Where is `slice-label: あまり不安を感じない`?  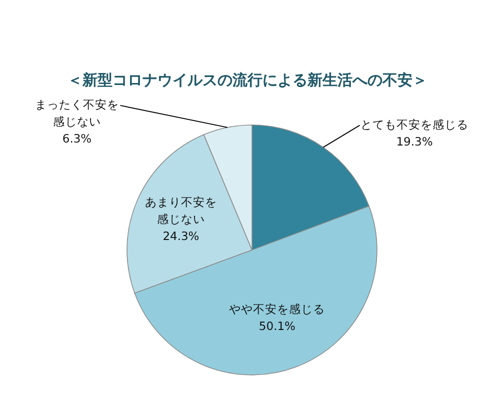 slice-label: あまり不安を感じない is located at coordinates (180, 210).